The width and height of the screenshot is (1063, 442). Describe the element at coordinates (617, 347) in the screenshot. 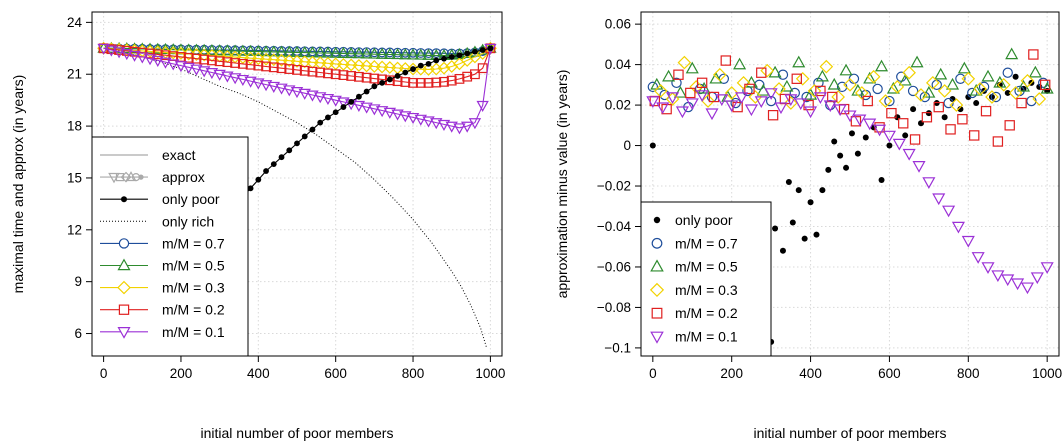

I see `y-tick-label: −0.1` at that location.